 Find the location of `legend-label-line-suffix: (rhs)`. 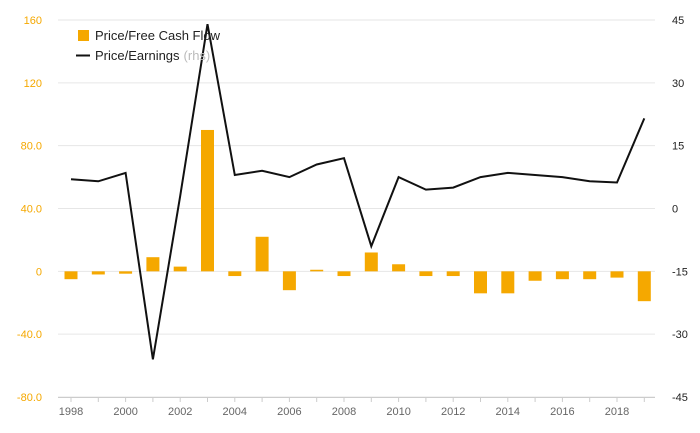

legend-label-line-suffix: (rhs) is located at coordinates (197, 55).